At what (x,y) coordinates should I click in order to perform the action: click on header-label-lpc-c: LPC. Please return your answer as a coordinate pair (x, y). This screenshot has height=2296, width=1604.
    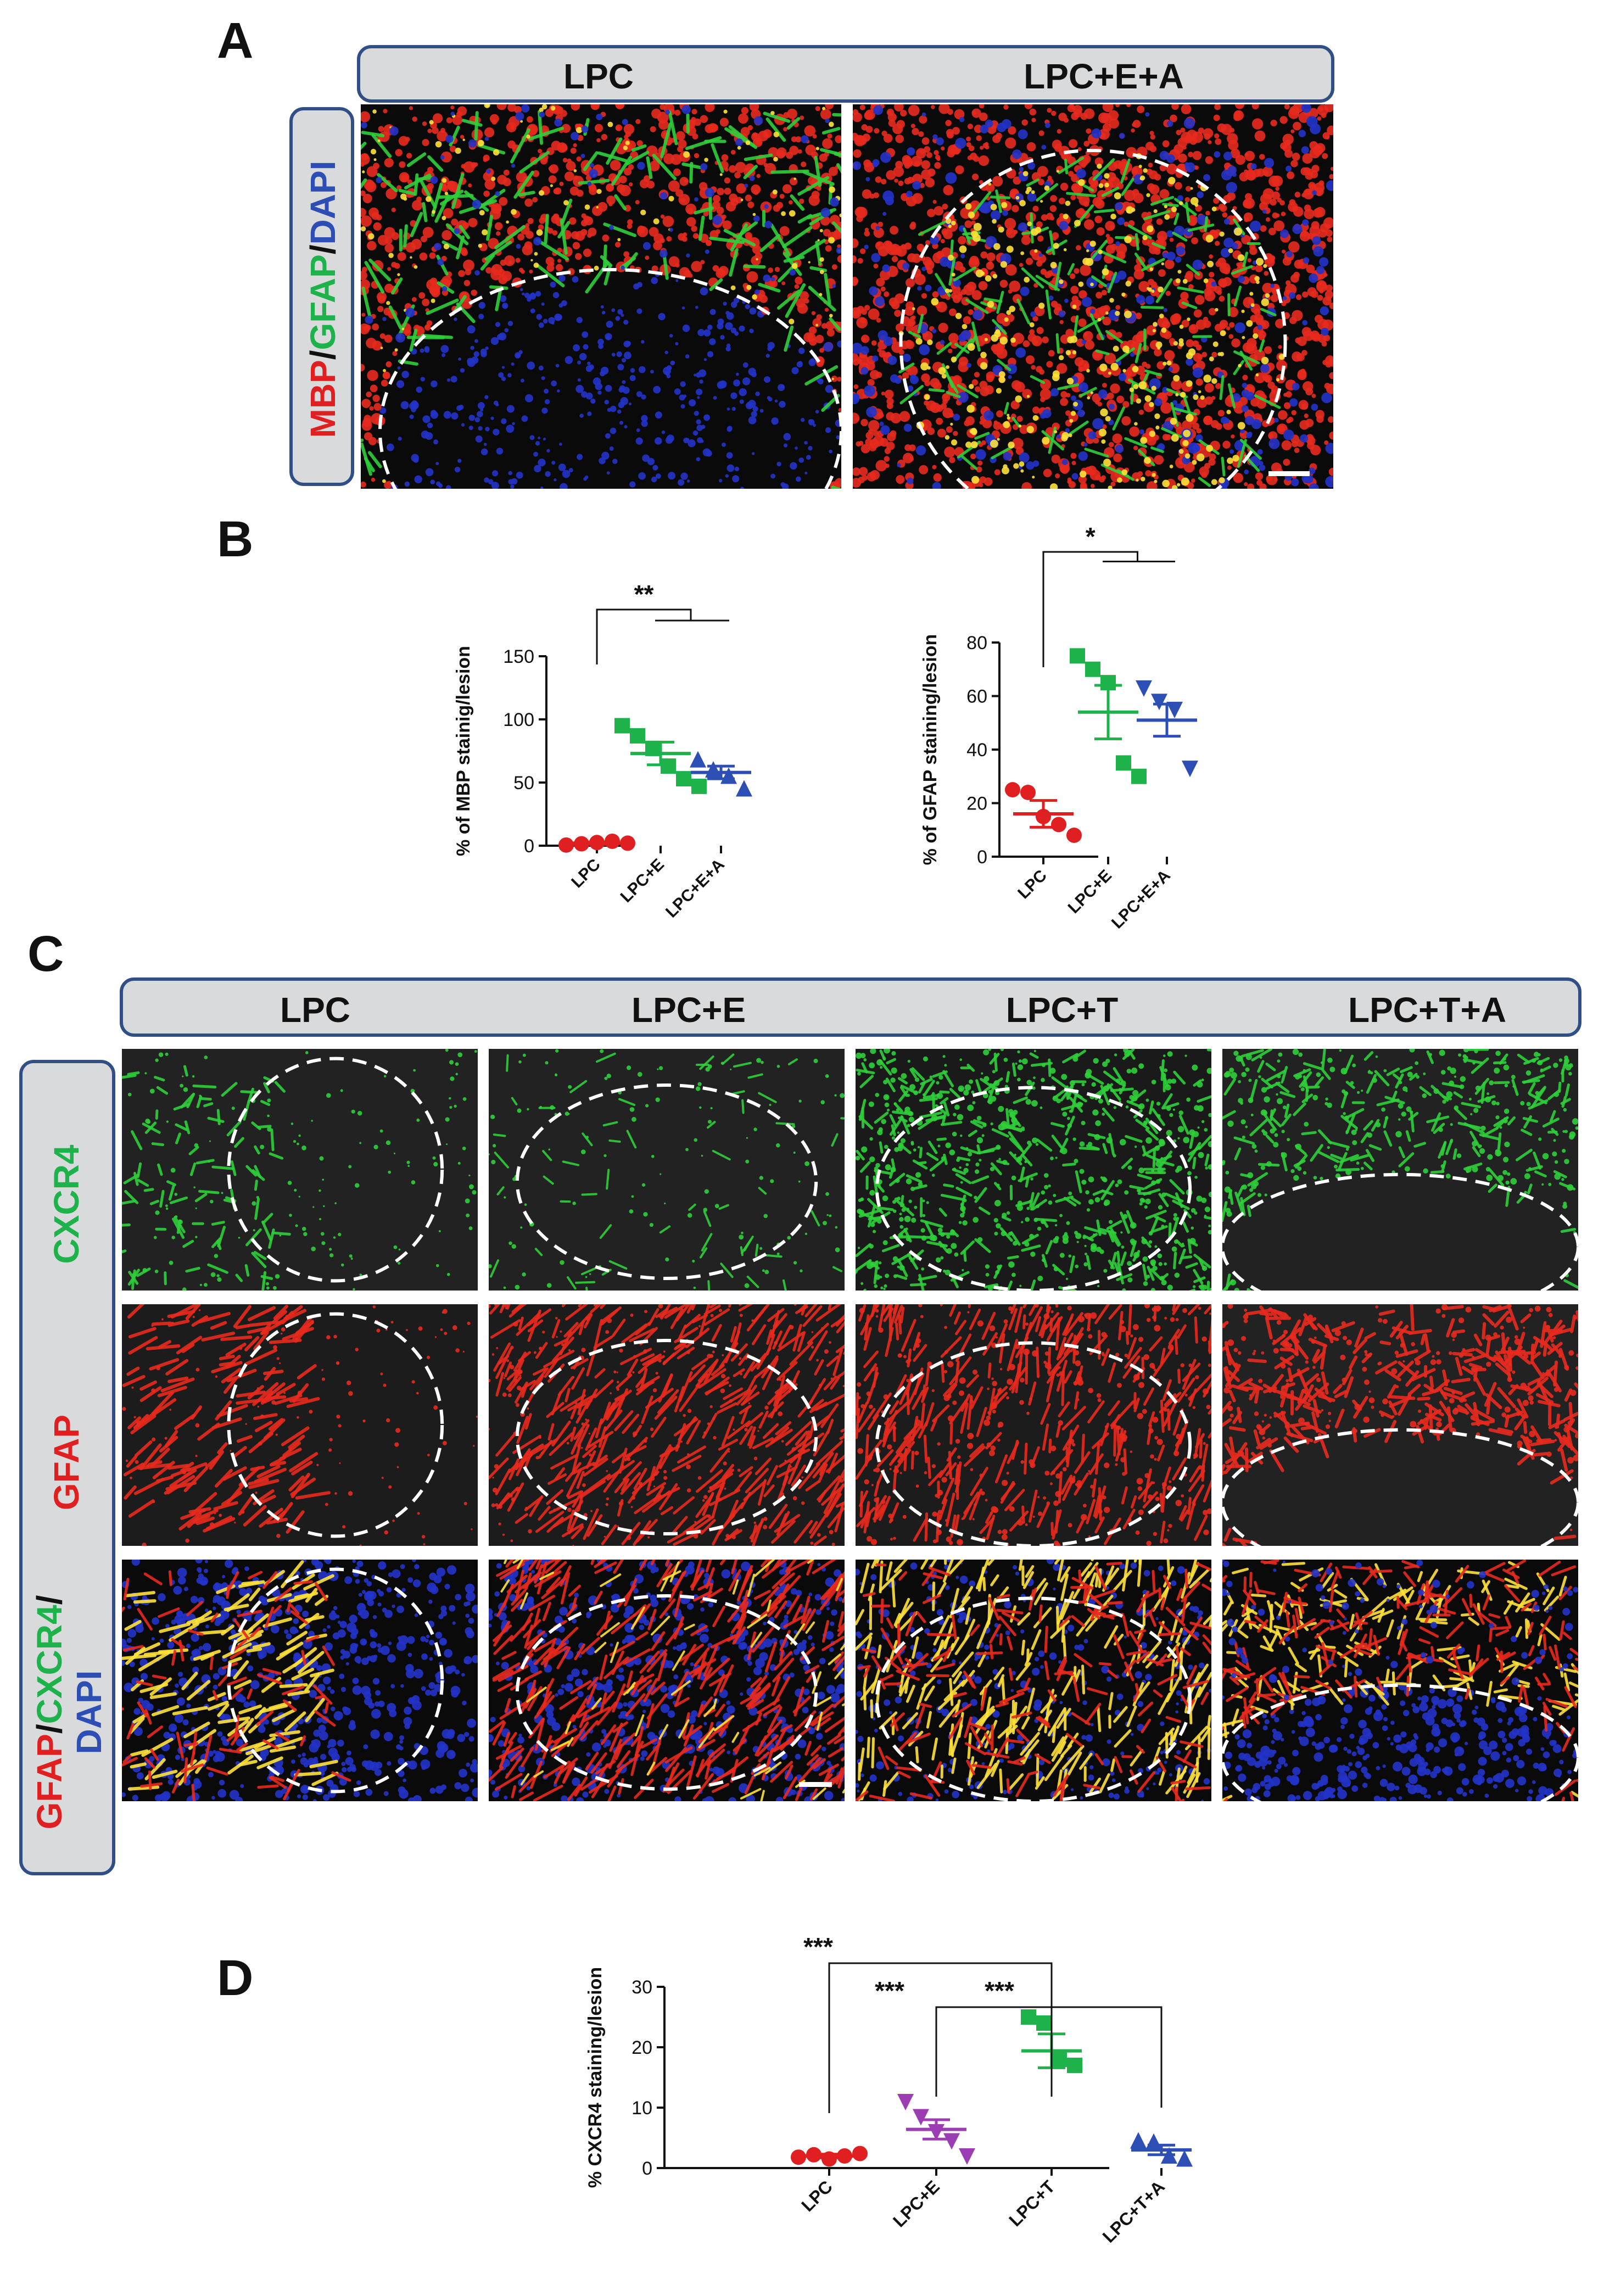
    Looking at the image, I should click on (315, 1010).